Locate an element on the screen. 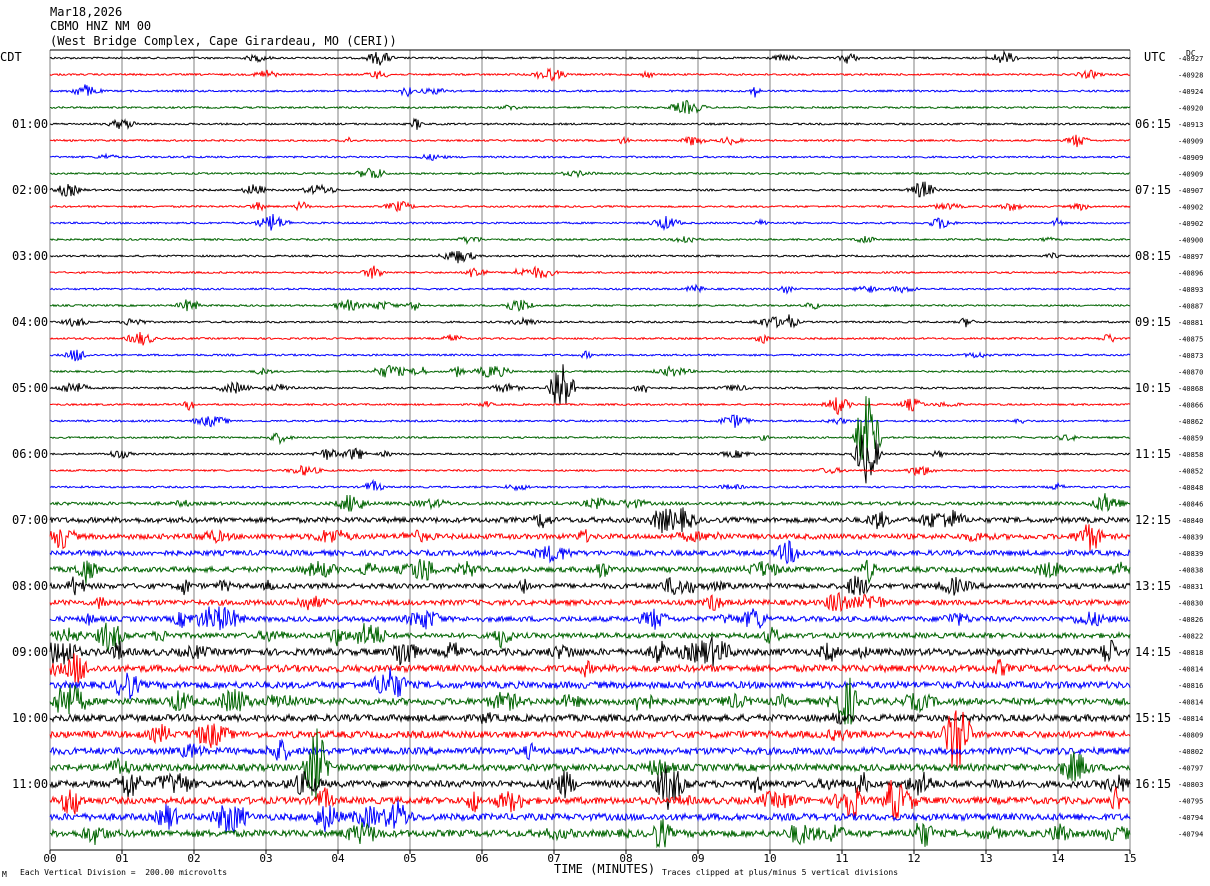  dc-offset-label: -40852 is located at coordinates (1190, 472).